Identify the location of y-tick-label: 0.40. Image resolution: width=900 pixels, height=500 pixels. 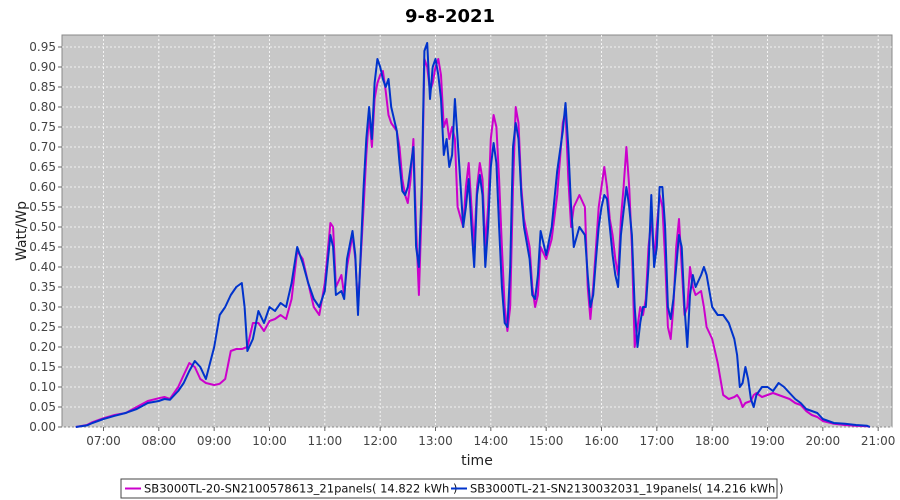
(42, 267).